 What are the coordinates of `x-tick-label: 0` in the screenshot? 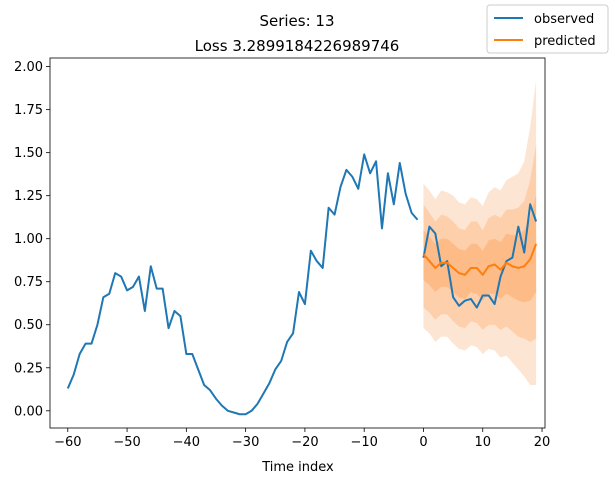 It's located at (423, 442).